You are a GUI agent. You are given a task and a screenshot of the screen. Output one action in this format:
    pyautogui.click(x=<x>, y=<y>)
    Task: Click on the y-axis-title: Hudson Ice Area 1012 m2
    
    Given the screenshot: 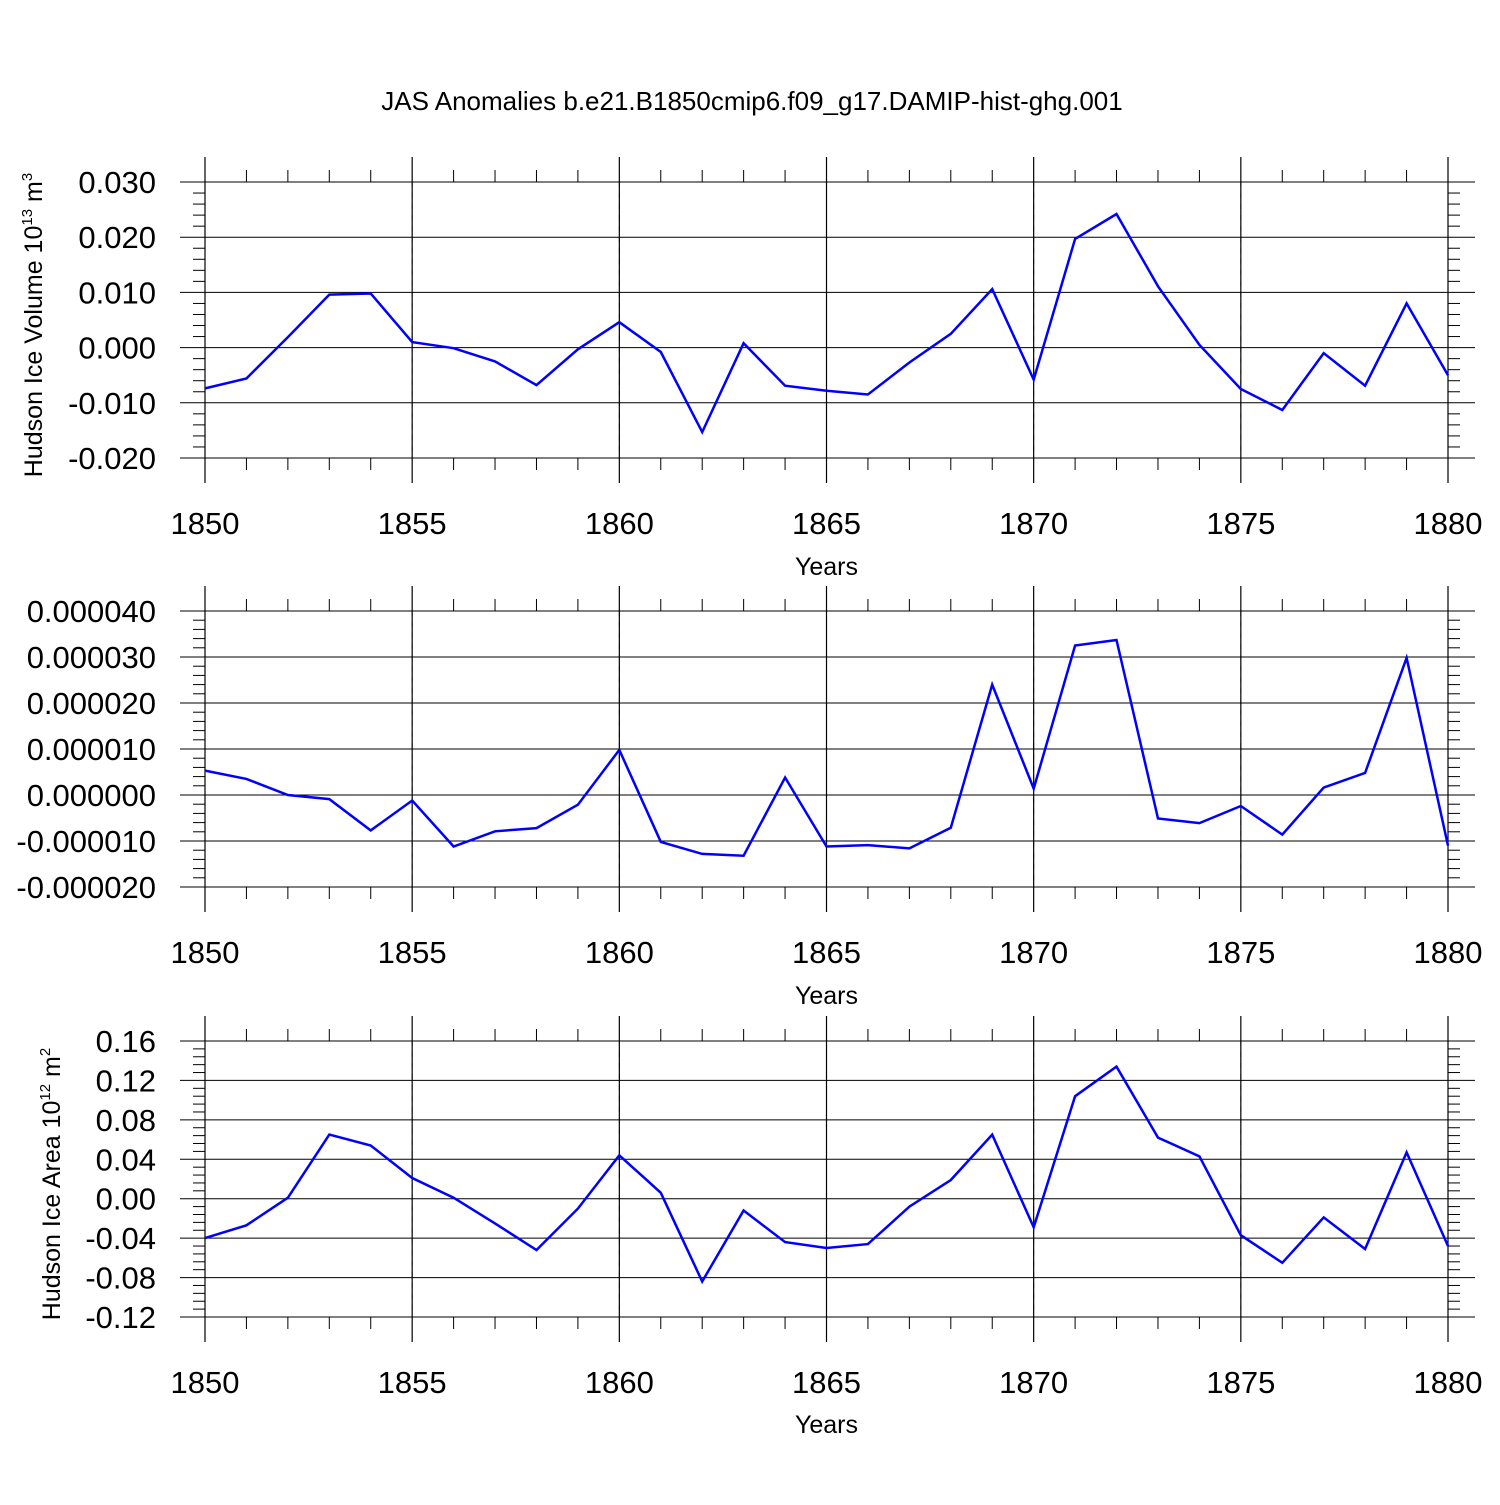 What is the action you would take?
    pyautogui.click(x=51, y=1184)
    